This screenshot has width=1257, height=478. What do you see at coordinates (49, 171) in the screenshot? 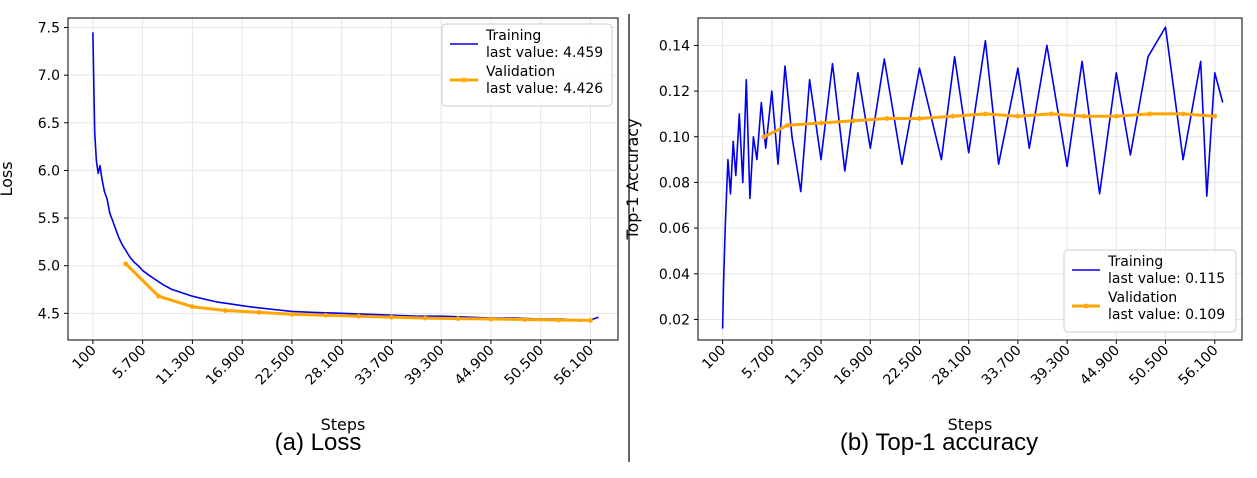
I see `y-tick-label: 6.0` at bounding box center [49, 171].